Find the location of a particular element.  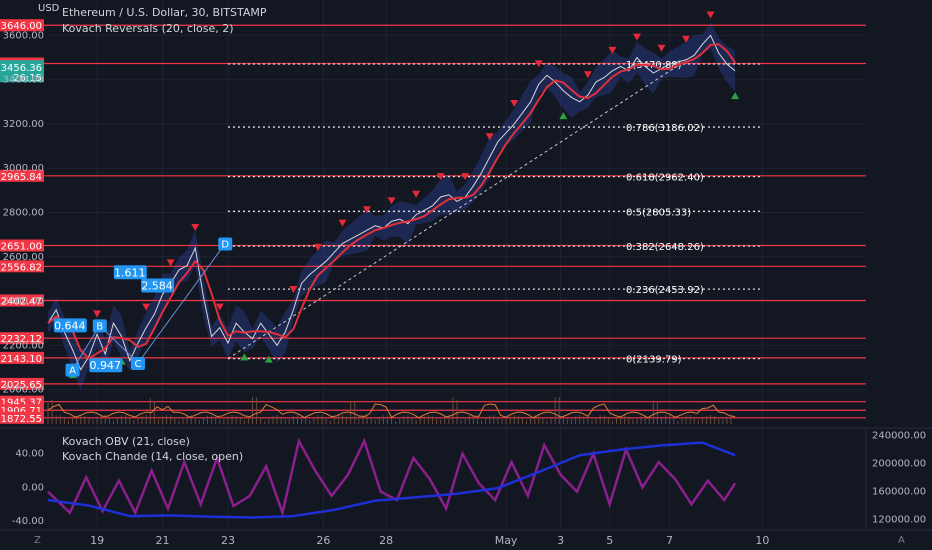

y-tick-label: 3400.00 is located at coordinates (23, 80).